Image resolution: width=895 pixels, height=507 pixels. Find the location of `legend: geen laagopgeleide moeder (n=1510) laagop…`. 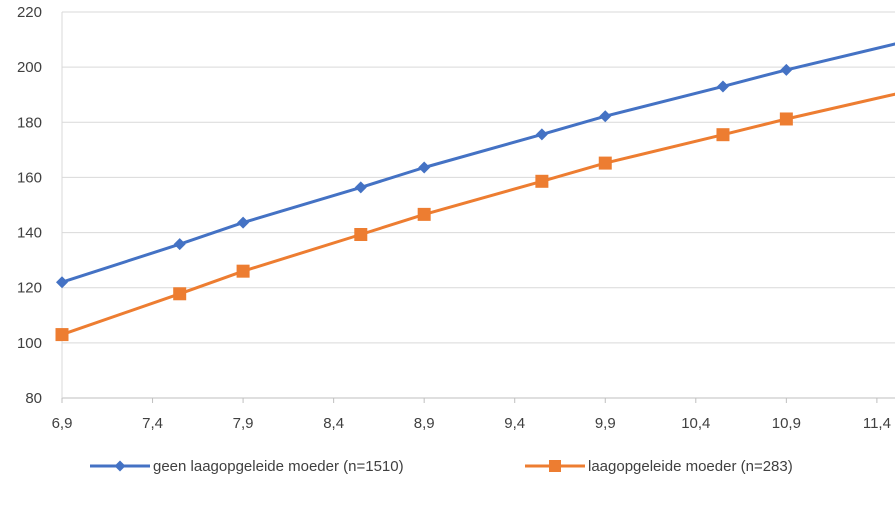

legend: geen laagopgeleide moeder (n=1510) laagop… is located at coordinates (441, 466).